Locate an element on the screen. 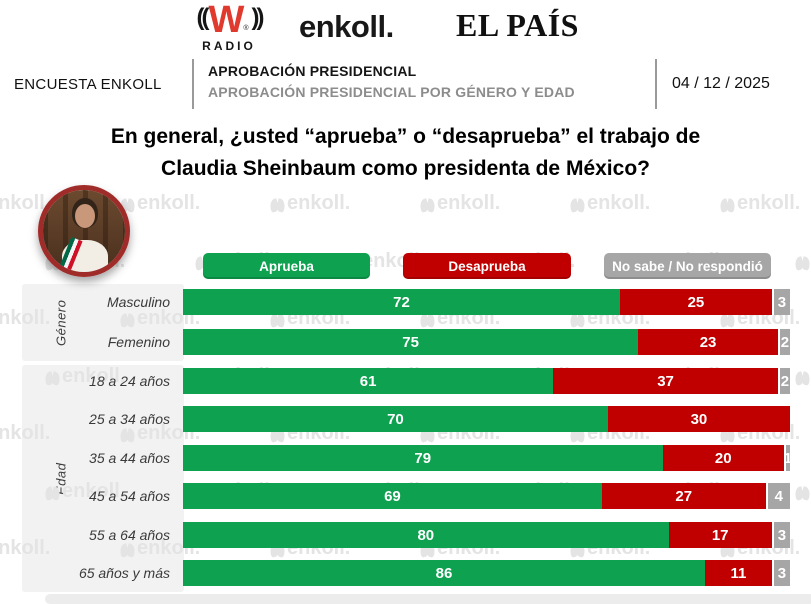 The width and height of the screenshot is (811, 604). segment-aprueba: 79 is located at coordinates (423, 458).